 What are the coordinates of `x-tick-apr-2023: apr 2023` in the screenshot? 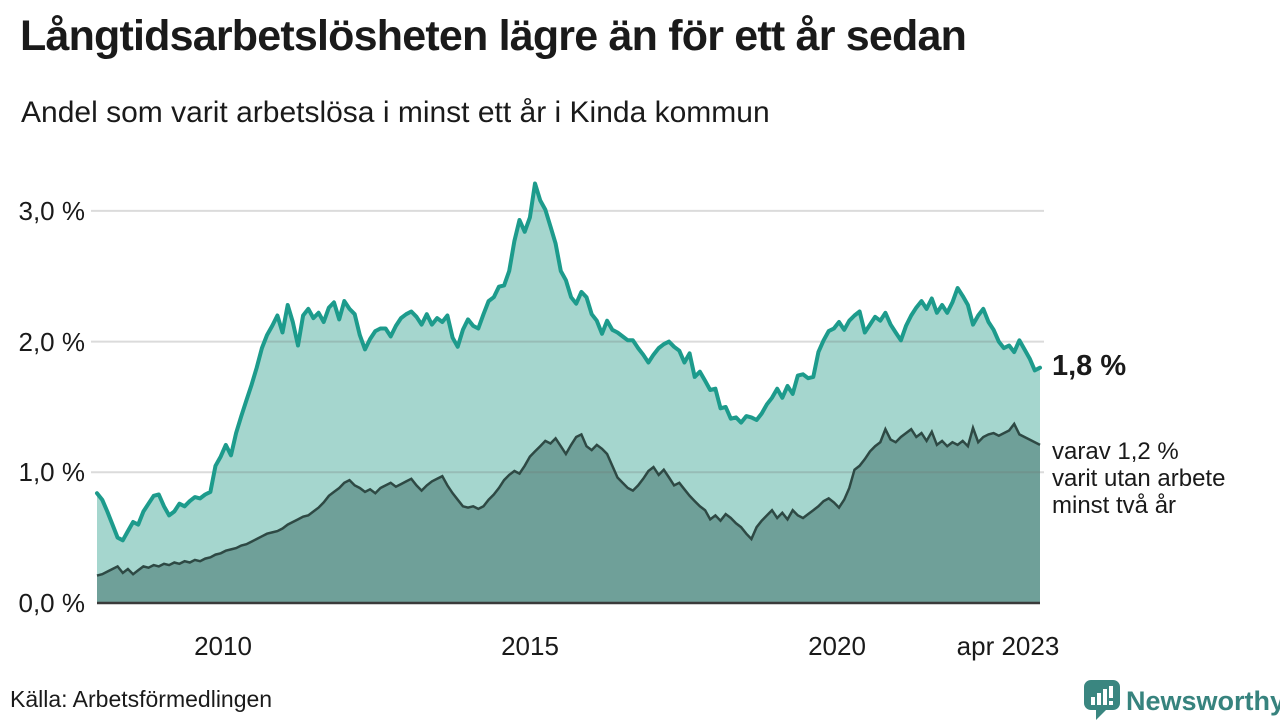 It's located at (1008, 646).